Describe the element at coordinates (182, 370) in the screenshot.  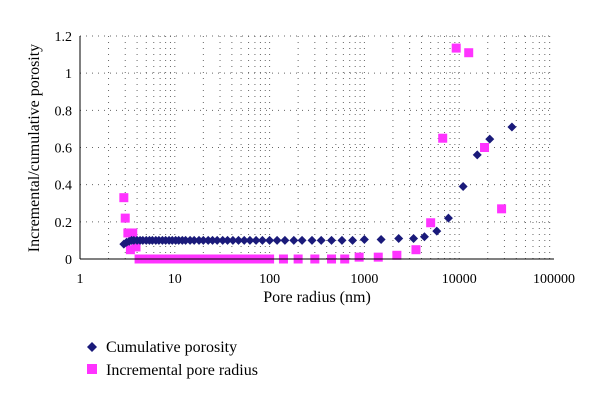
I see `legend-label-incremental-pore-radius: Incremental pore radius` at that location.